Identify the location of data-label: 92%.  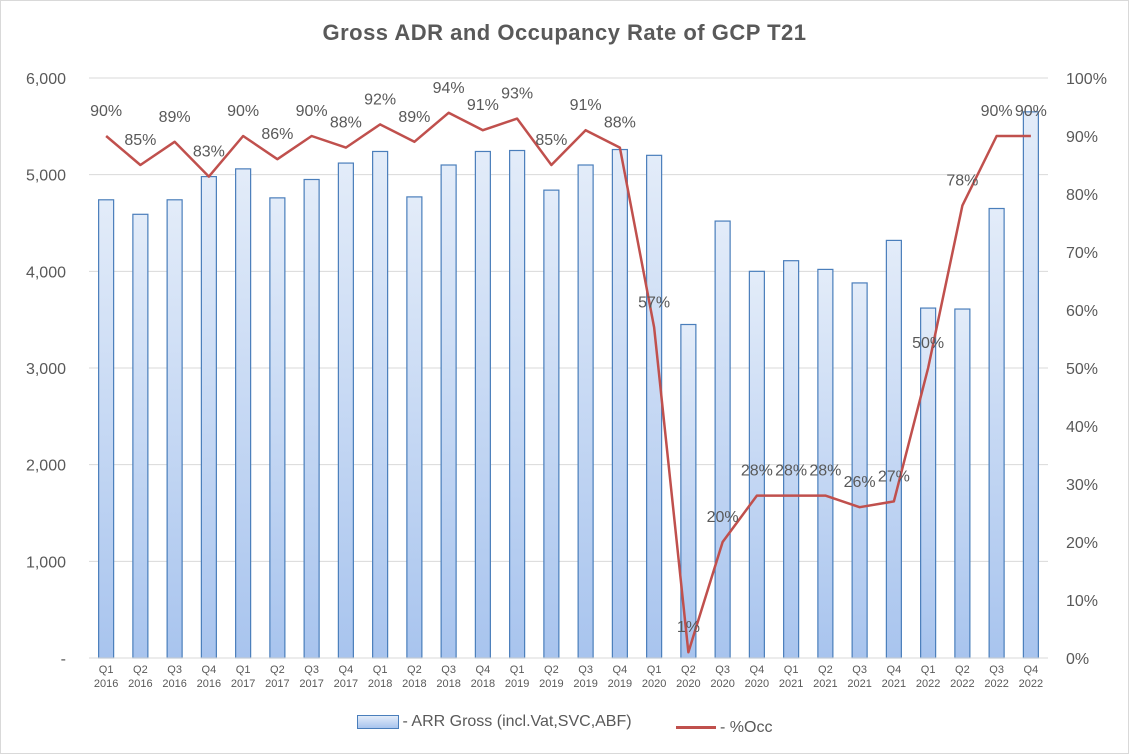
(380, 99).